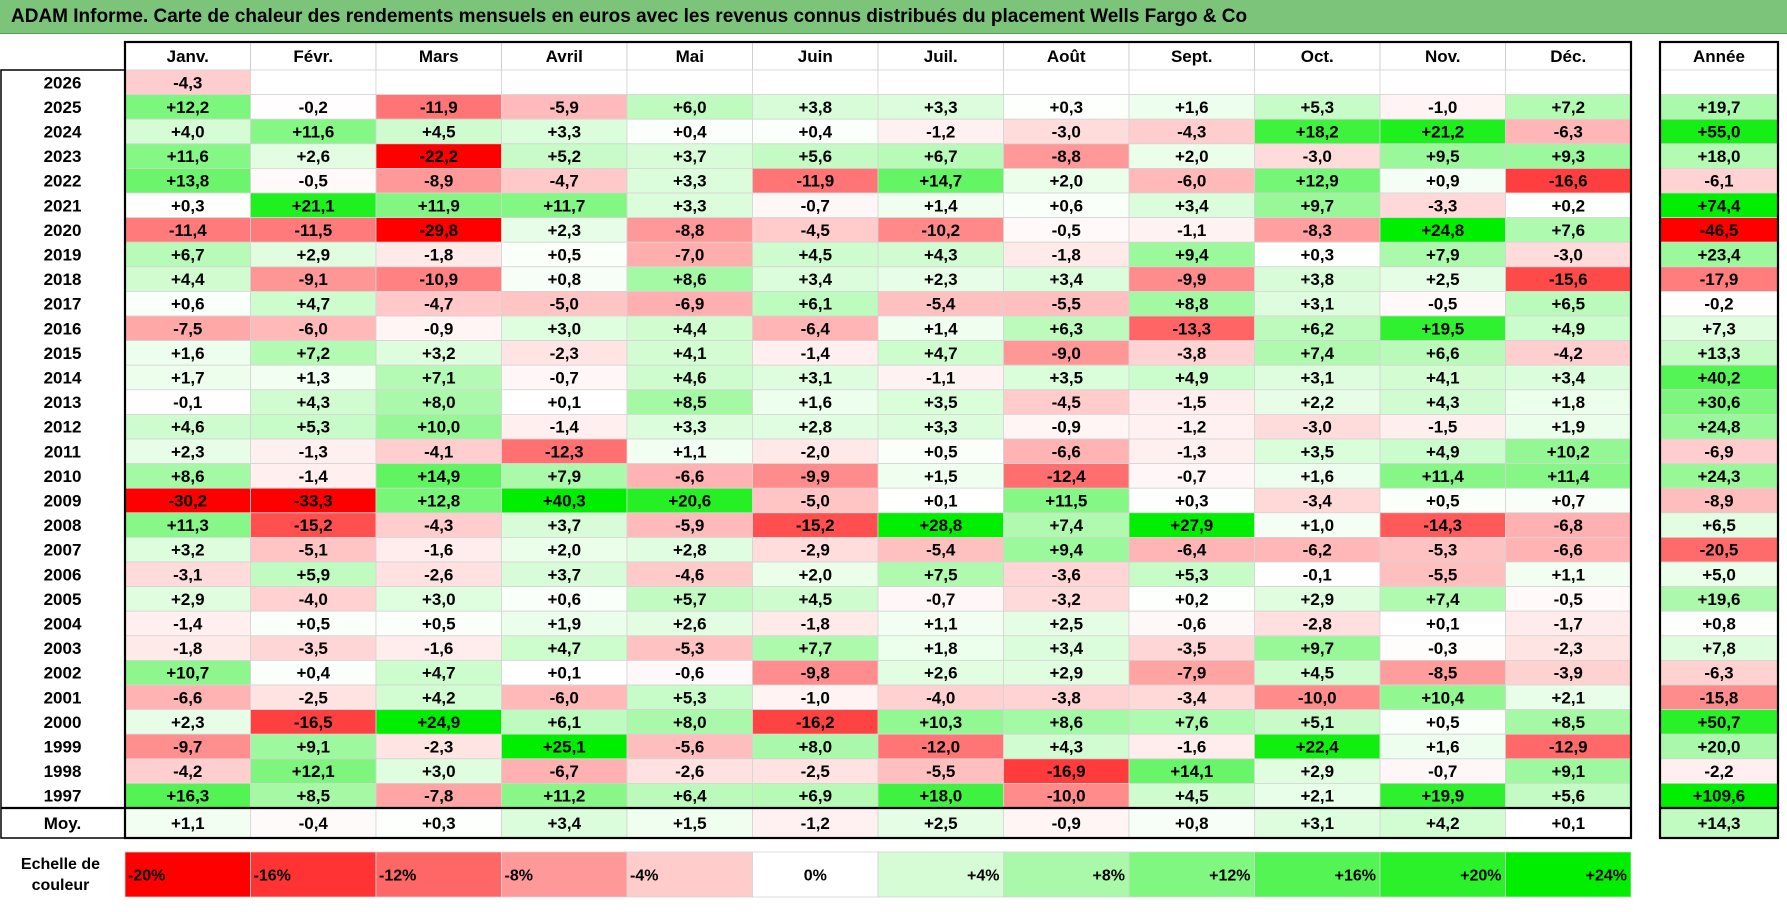 This screenshot has width=1787, height=912. Describe the element at coordinates (1192, 255) in the screenshot. I see `cell-value-2019-9: +9,4` at that location.